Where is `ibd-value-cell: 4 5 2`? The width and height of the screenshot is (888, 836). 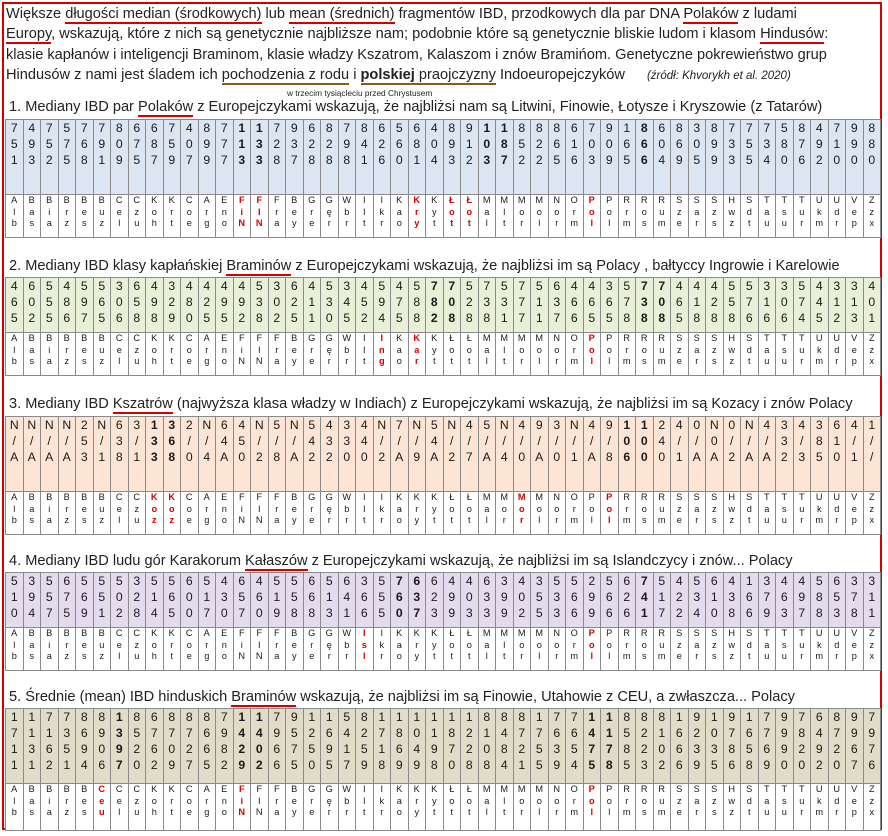
ibd-value-cell: 4 5 2 is located at coordinates (364, 305).